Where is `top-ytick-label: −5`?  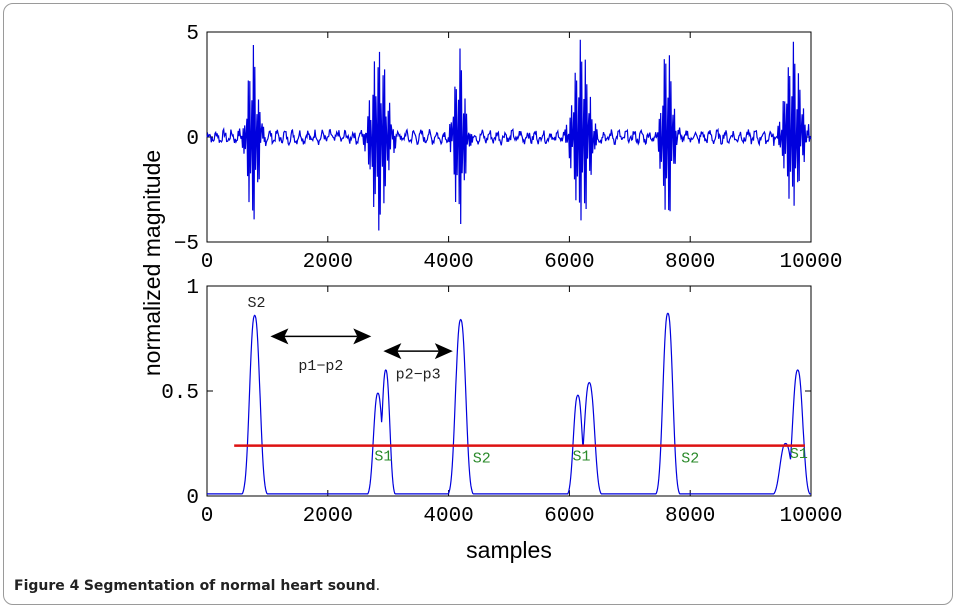 top-ytick-label: −5 is located at coordinates (186, 244).